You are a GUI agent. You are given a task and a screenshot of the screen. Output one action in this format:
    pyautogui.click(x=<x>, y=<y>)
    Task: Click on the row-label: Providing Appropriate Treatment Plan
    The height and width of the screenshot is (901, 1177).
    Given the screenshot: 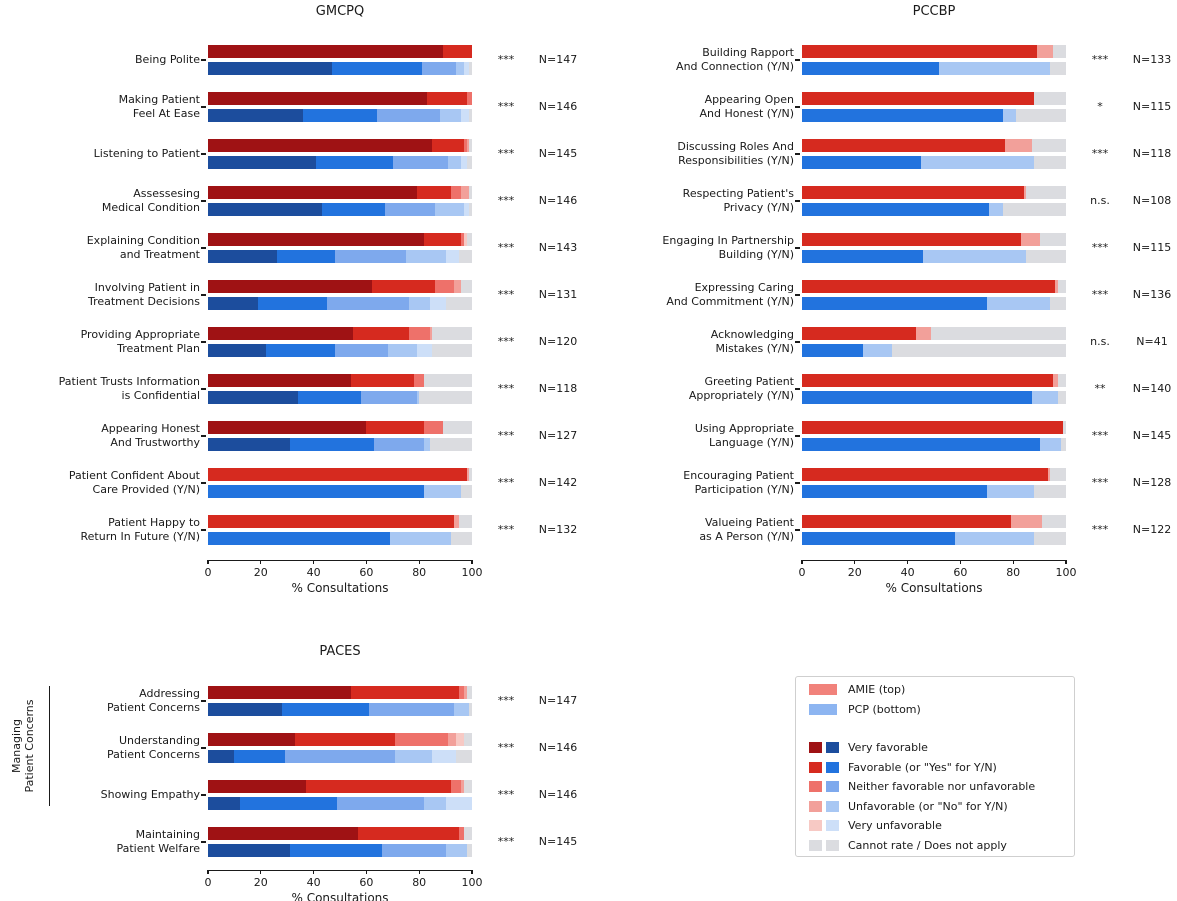 What is the action you would take?
    pyautogui.click(x=140, y=341)
    